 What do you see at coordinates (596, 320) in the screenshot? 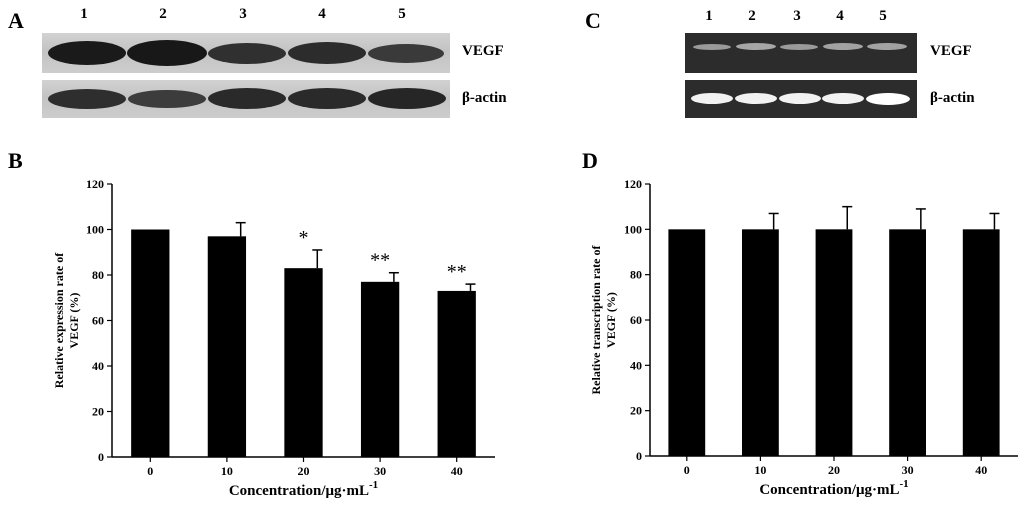
I see `y-axis-label-line1: Relative transcription rate of` at bounding box center [596, 320].